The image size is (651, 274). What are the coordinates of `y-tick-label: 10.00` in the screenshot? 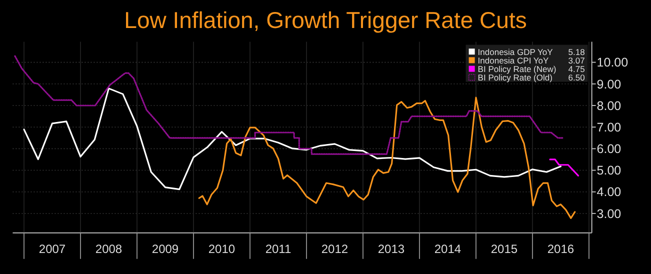 It's located at (612, 63).